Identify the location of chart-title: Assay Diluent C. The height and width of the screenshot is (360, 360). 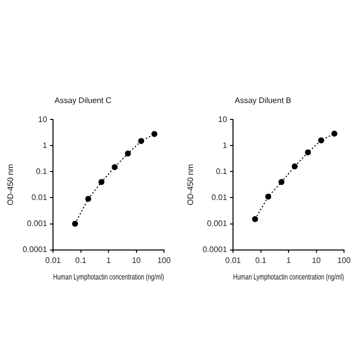
(83, 101).